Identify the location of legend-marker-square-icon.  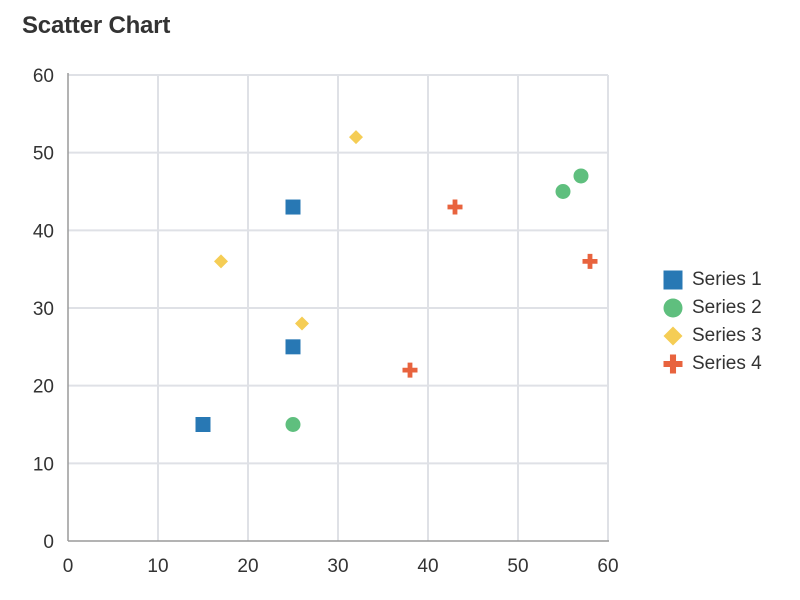
(673, 280).